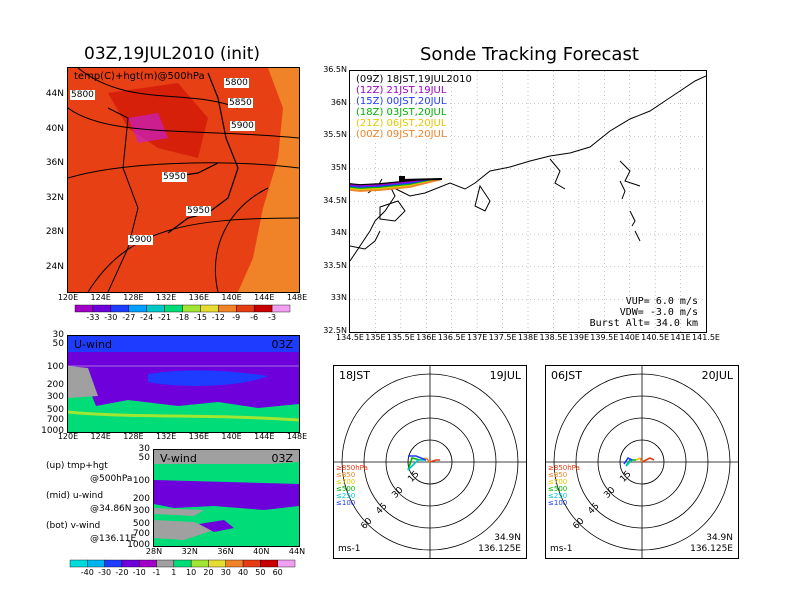 This screenshot has width=792, height=612. Describe the element at coordinates (282, 344) in the screenshot. I see `uwind-time: 03Z` at that location.